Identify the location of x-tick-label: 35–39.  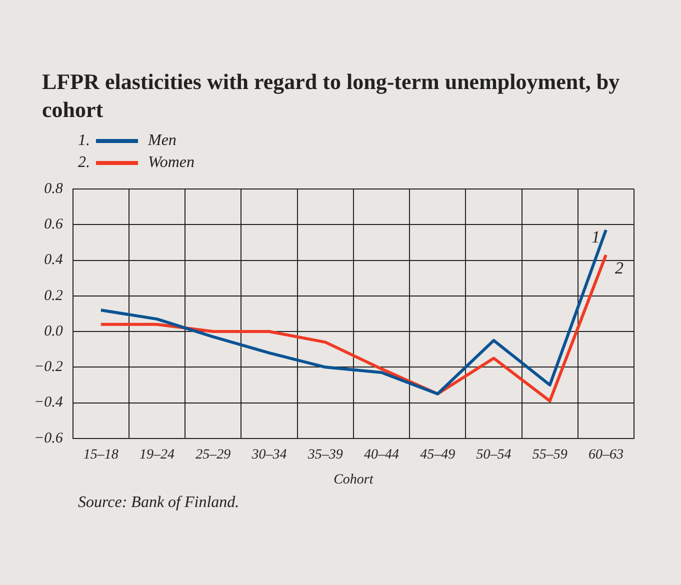
(324, 454).